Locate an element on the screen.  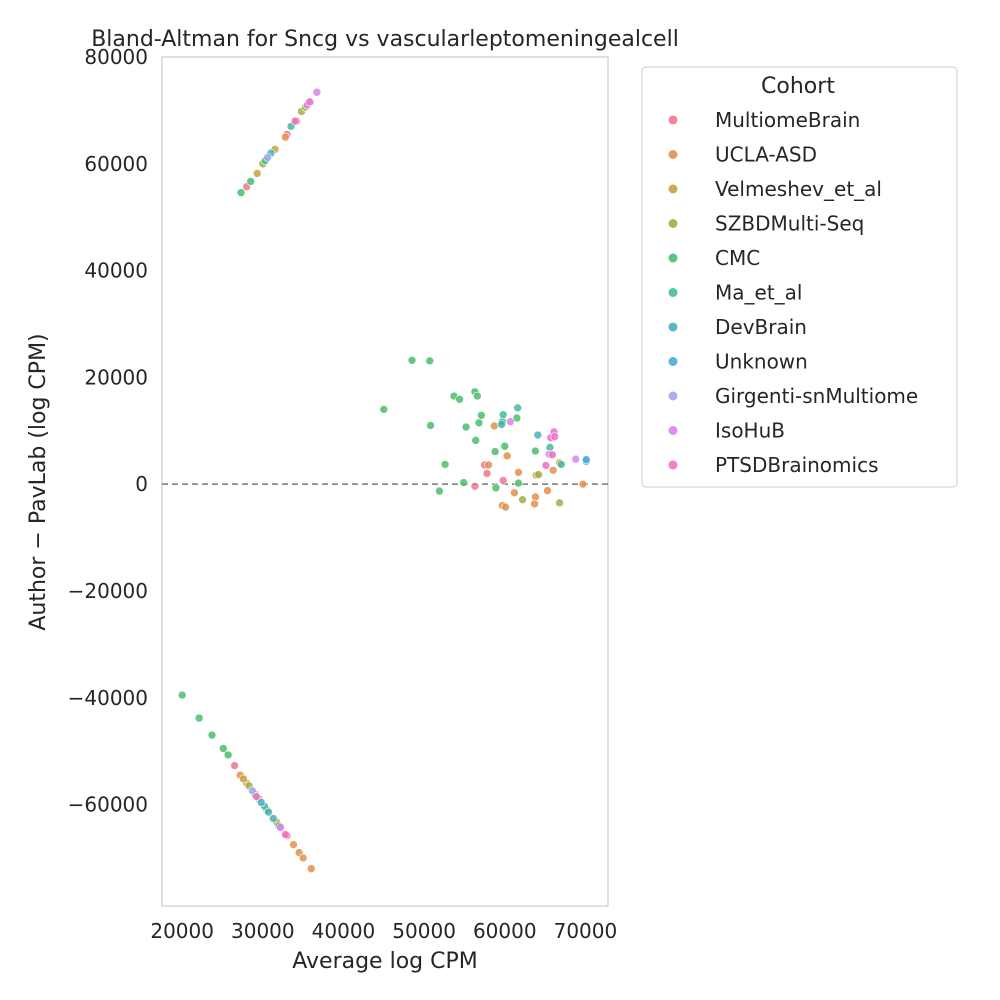
legend-label: UCLA-ASD is located at coordinates (766, 155).